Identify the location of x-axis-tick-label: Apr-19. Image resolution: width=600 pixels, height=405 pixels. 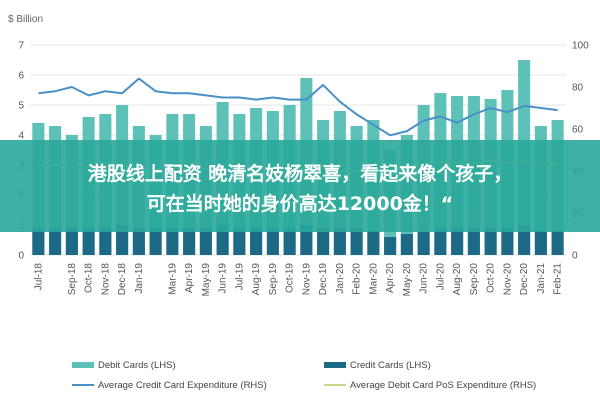
(189, 278).